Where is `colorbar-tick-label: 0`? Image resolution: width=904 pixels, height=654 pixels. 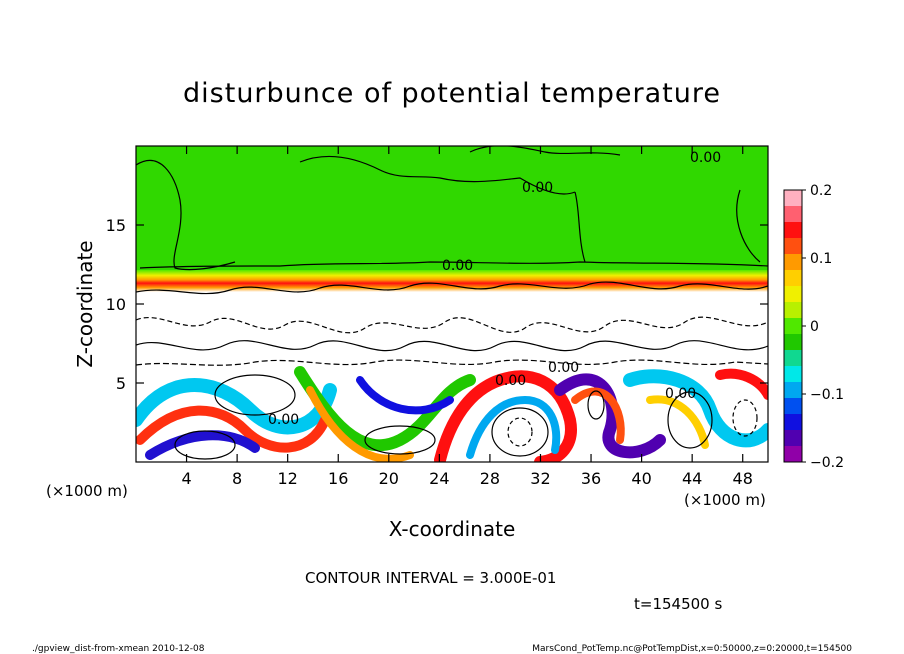 colorbar-tick-label: 0 is located at coordinates (814, 327).